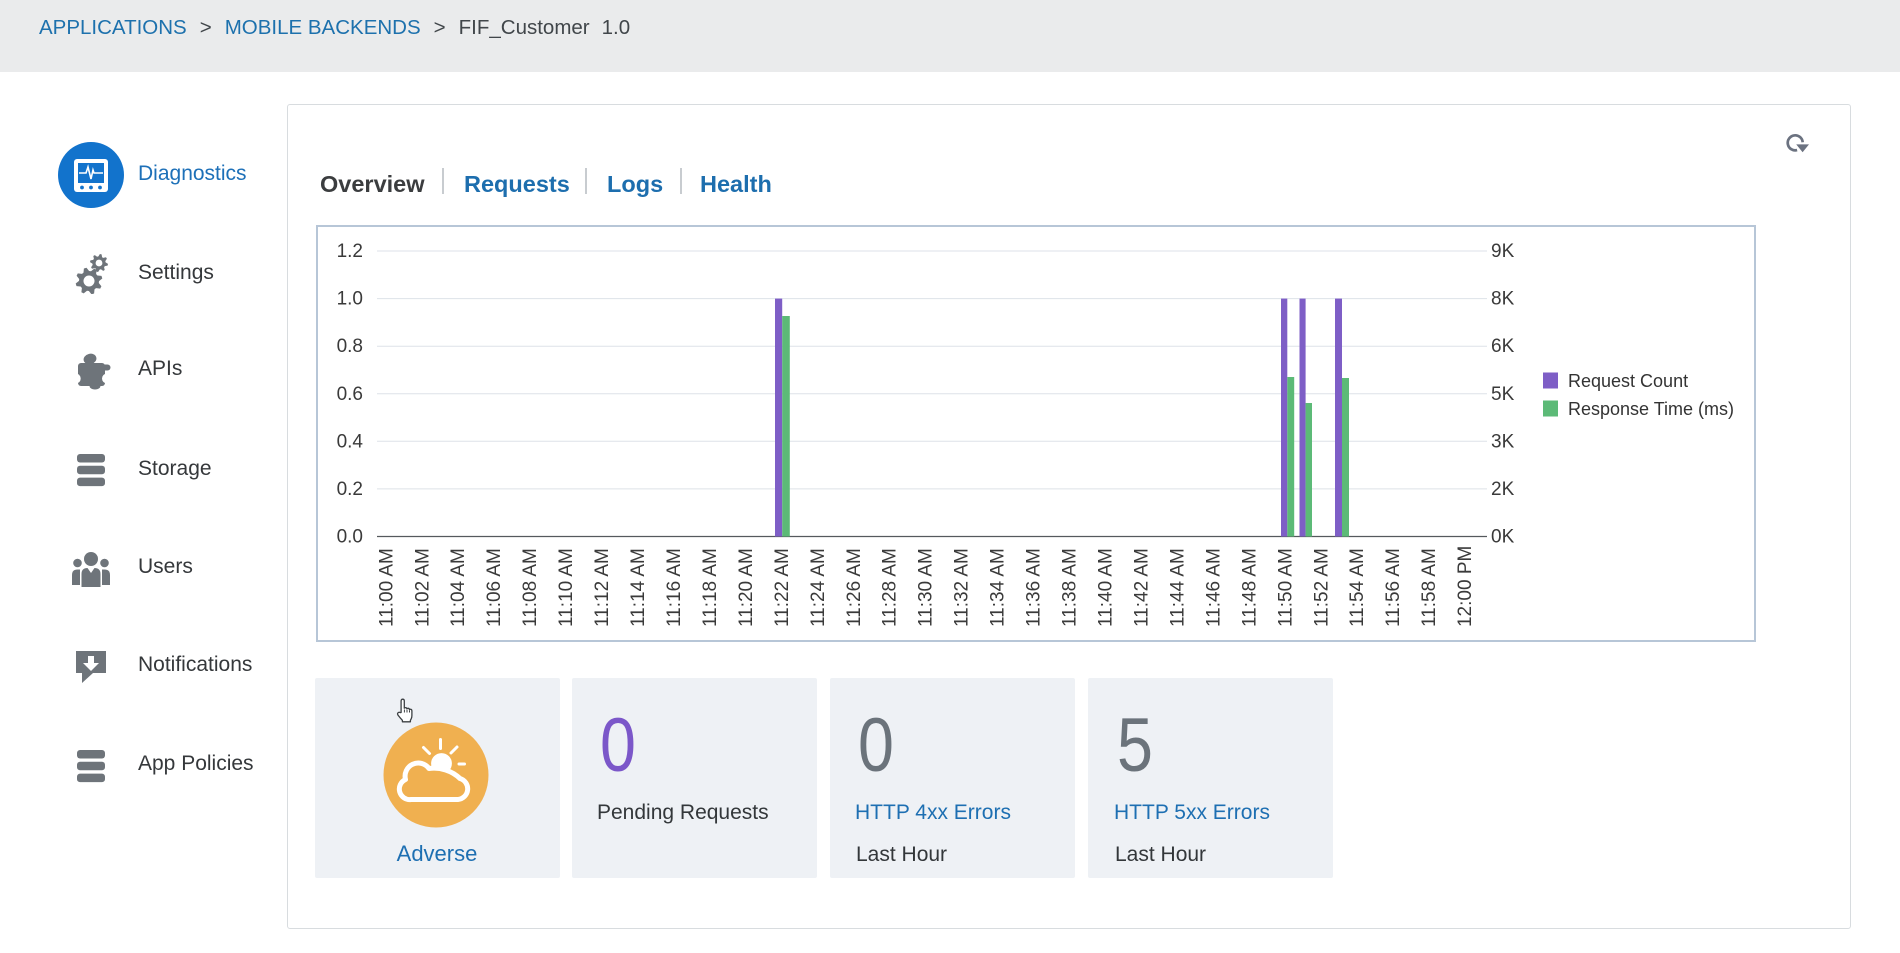 The width and height of the screenshot is (1900, 953). Describe the element at coordinates (890, 587) in the screenshot. I see `svg-text: 11:28 AM` at that location.